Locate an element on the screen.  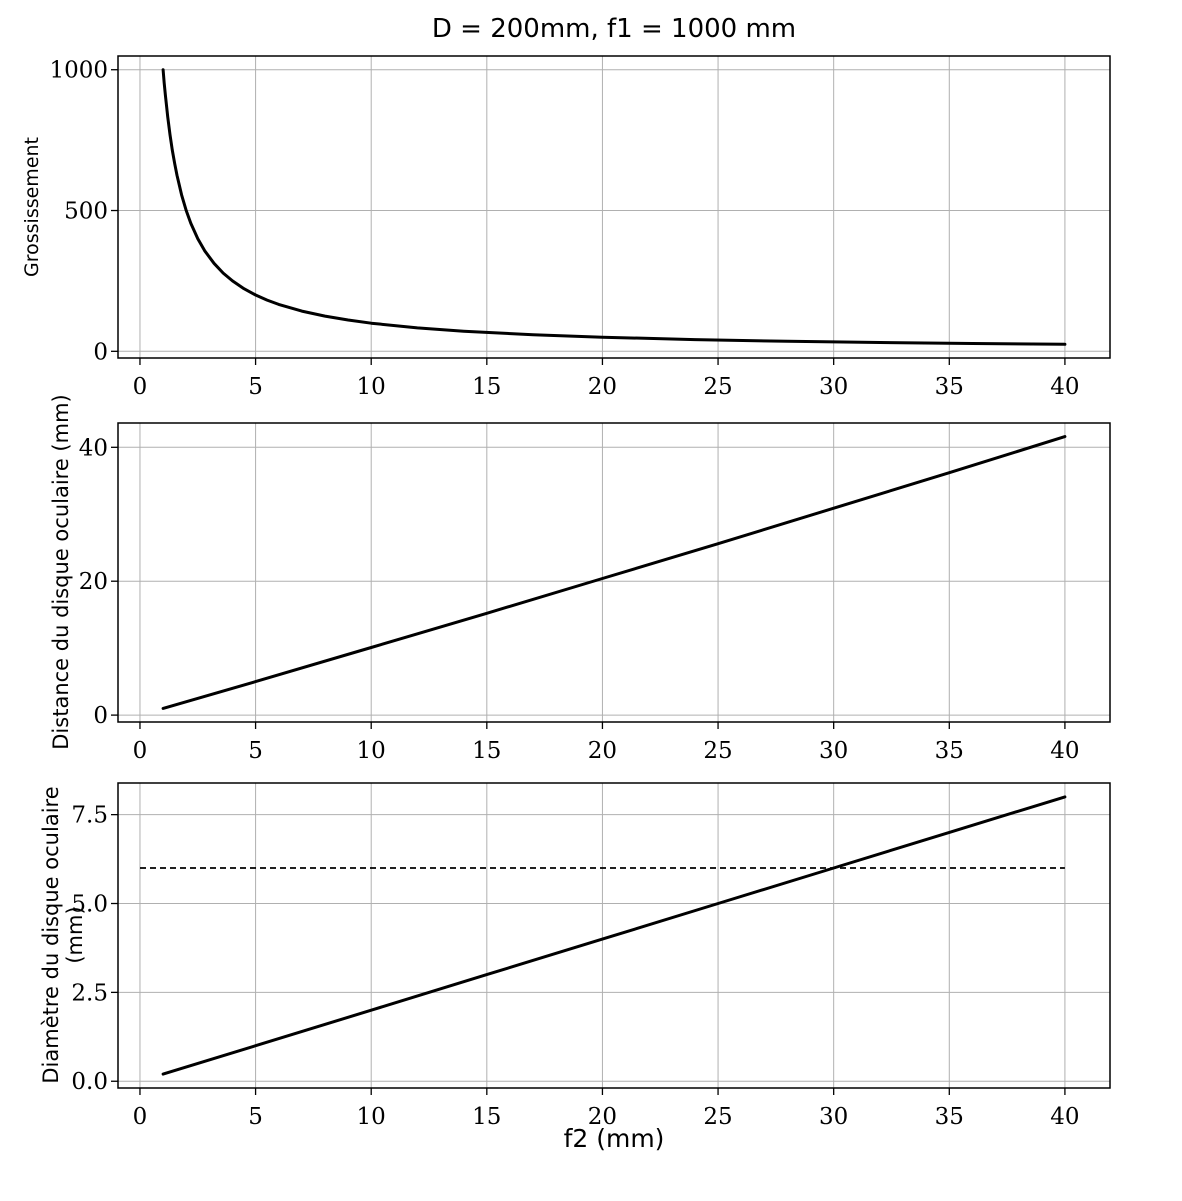
y-tick-label: 500 is located at coordinates (86, 212).